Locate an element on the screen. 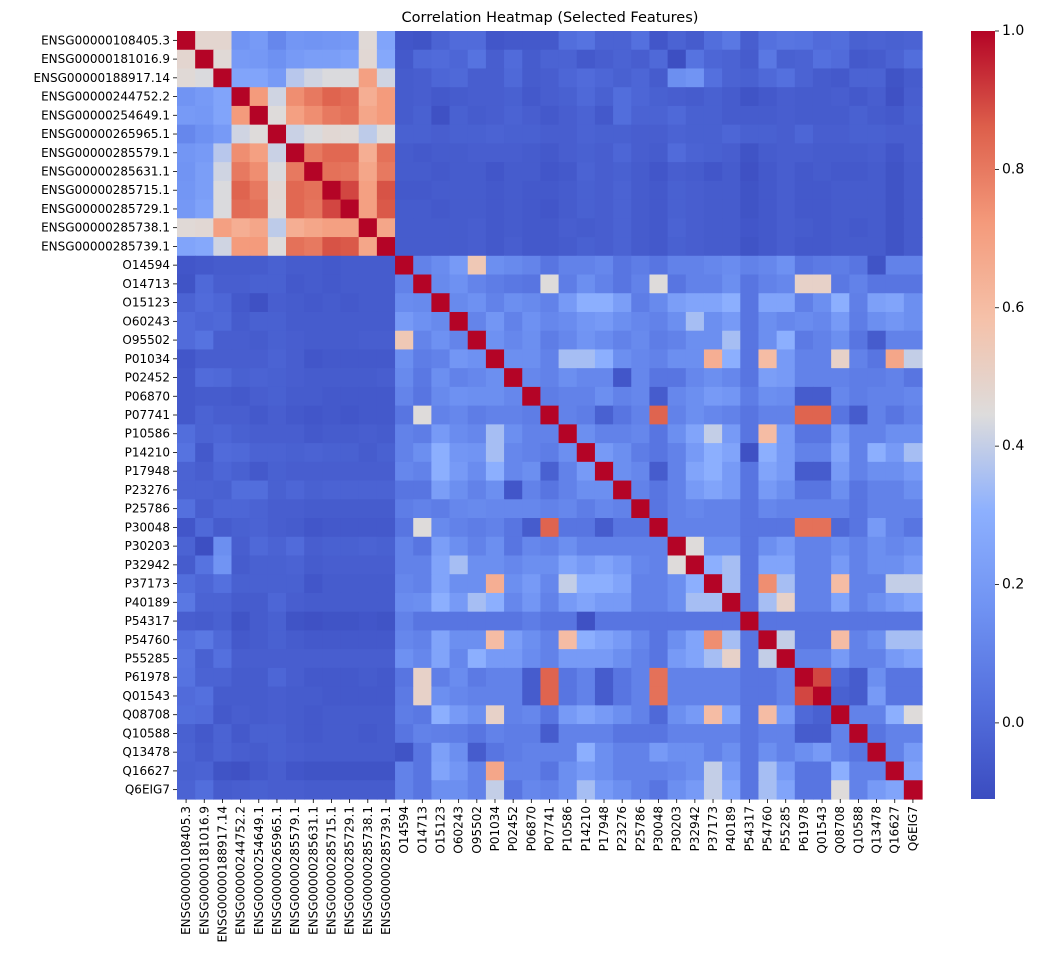 This screenshot has width=1048, height=978. x-tick-label: P10586 is located at coordinates (568, 828).